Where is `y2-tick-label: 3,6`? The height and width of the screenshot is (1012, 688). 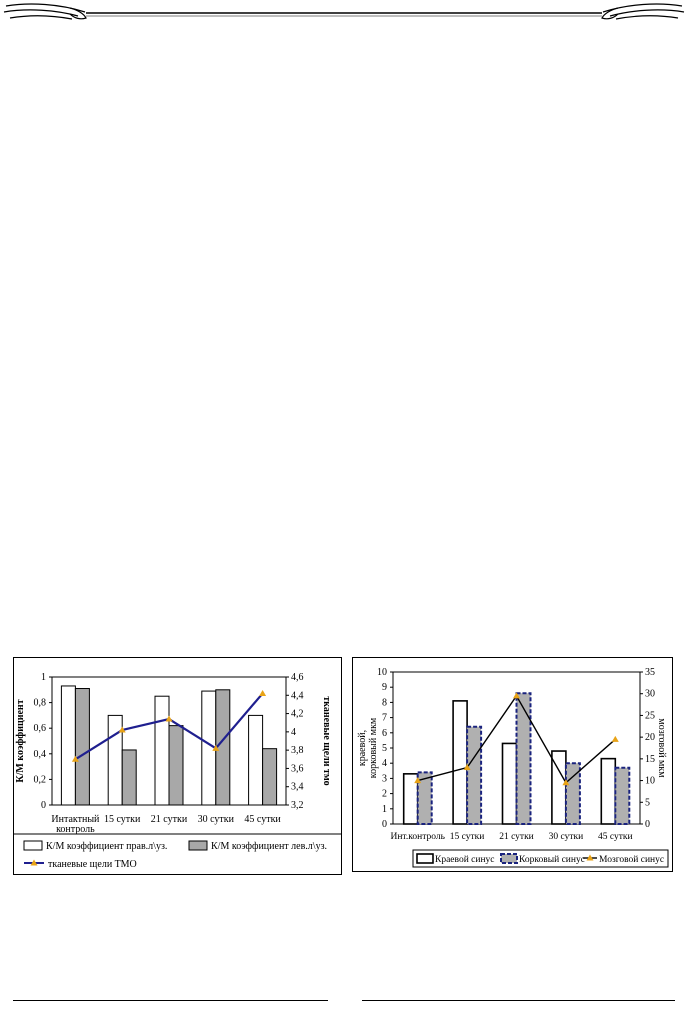 y2-tick-label: 3,6 is located at coordinates (297, 768).